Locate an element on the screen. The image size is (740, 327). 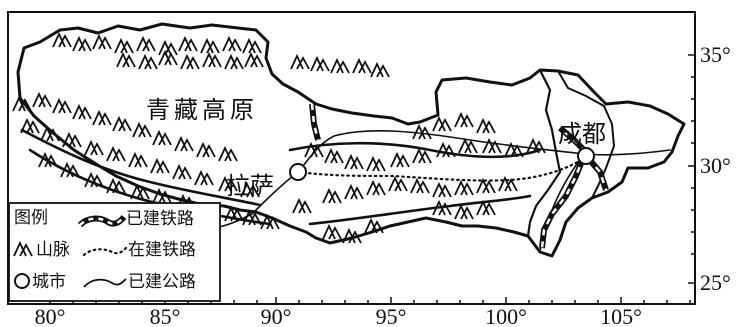
lon-tick-80: 80° is located at coordinates (50, 315).